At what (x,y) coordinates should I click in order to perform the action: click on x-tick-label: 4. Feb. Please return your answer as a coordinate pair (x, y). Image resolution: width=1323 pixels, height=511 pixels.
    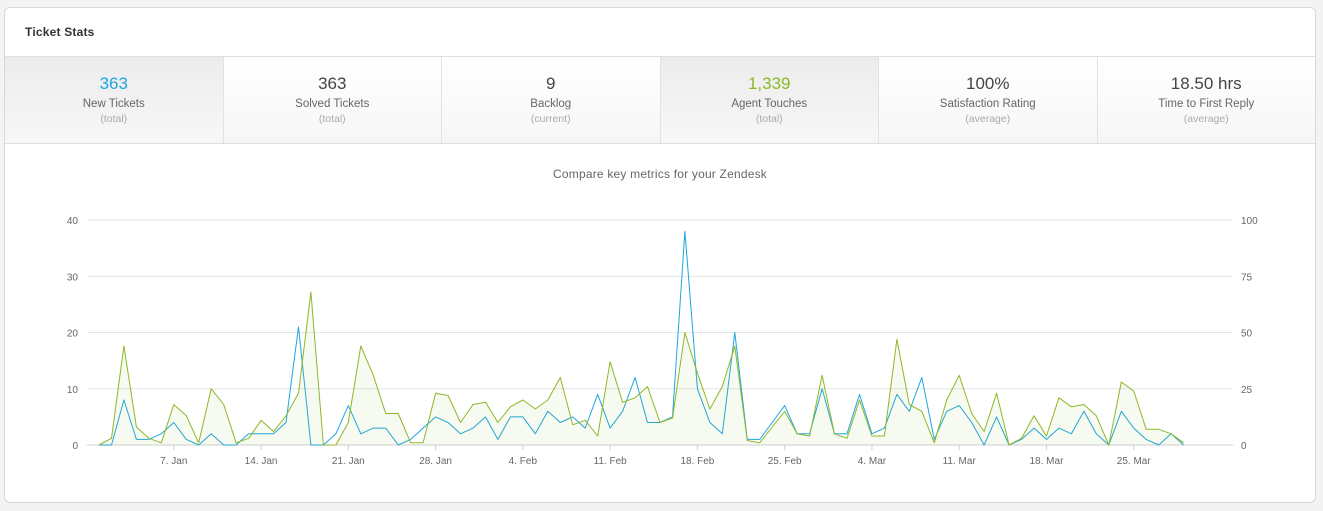
    Looking at the image, I should click on (523, 461).